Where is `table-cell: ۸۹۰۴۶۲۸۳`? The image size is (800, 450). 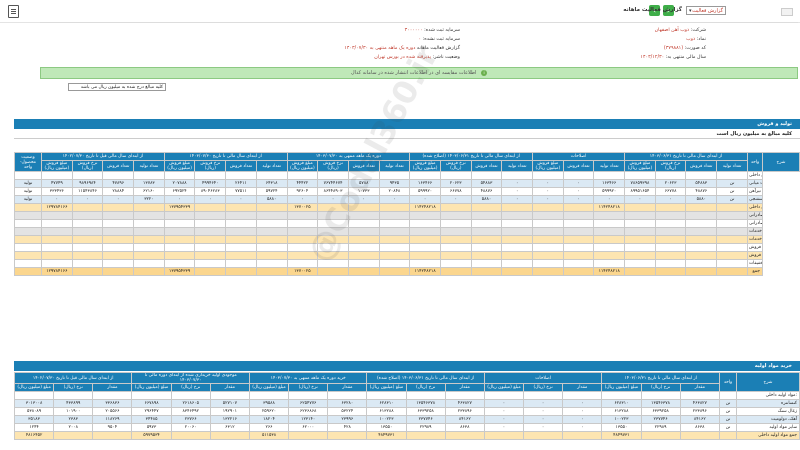
table-cell: ۸۹۰۴۶۲۸۳ is located at coordinates (210, 191).